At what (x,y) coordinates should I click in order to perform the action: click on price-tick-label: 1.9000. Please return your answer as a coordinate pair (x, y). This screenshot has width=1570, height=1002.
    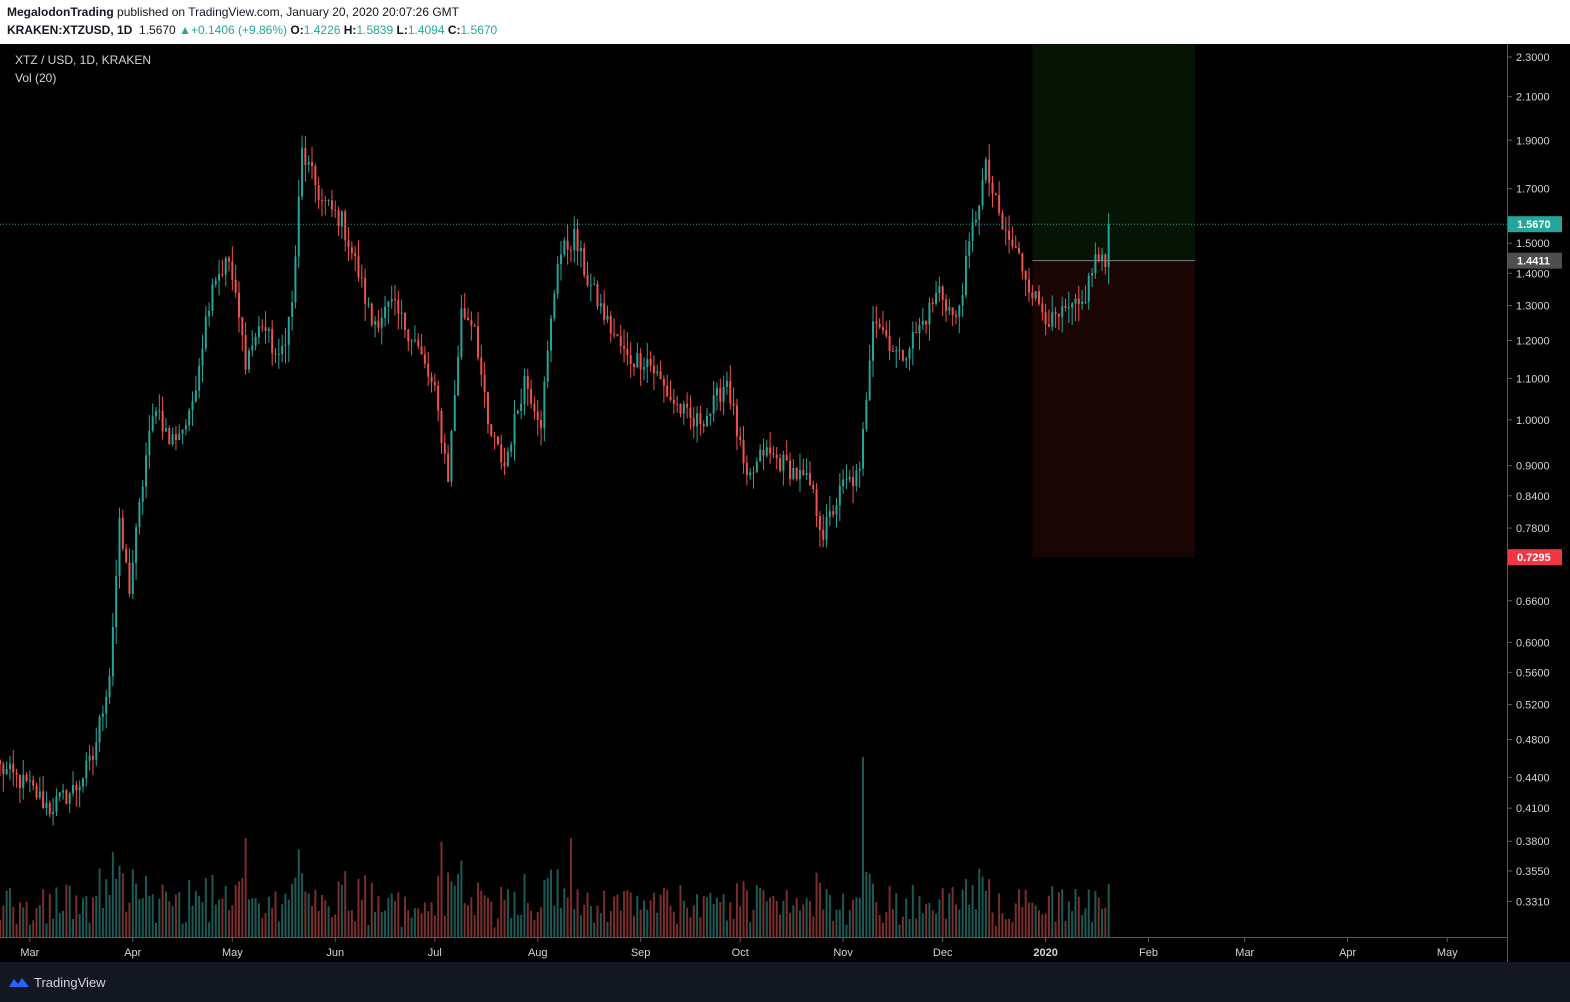
    Looking at the image, I should click on (1533, 141).